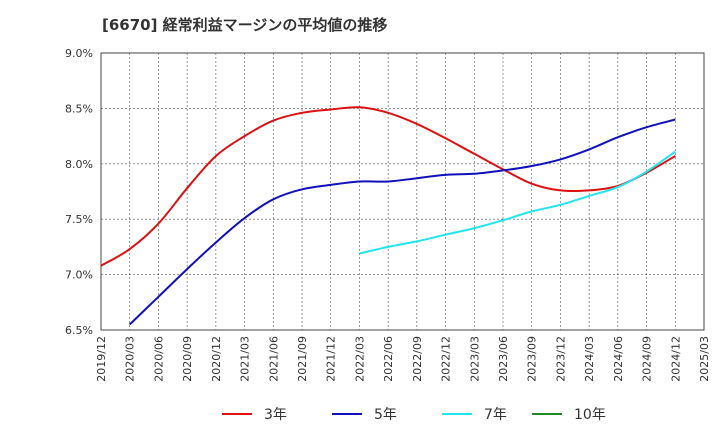 This screenshot has height=440, width=720. I want to click on chart-title: [6670] 経常利益マージンの平均値の推移, so click(245, 25).